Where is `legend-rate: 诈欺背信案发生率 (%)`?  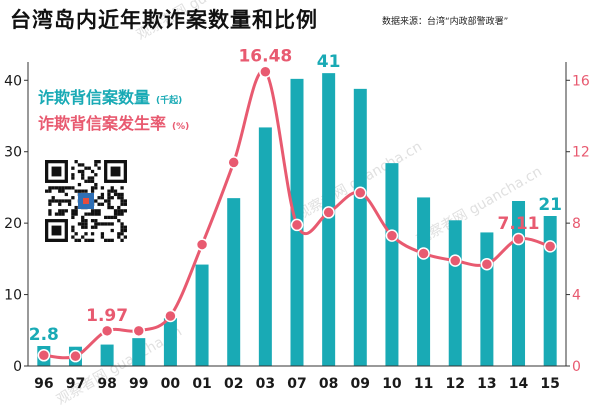
legend-rate: 诈欺背信案发生率 (%) is located at coordinates (113, 122).